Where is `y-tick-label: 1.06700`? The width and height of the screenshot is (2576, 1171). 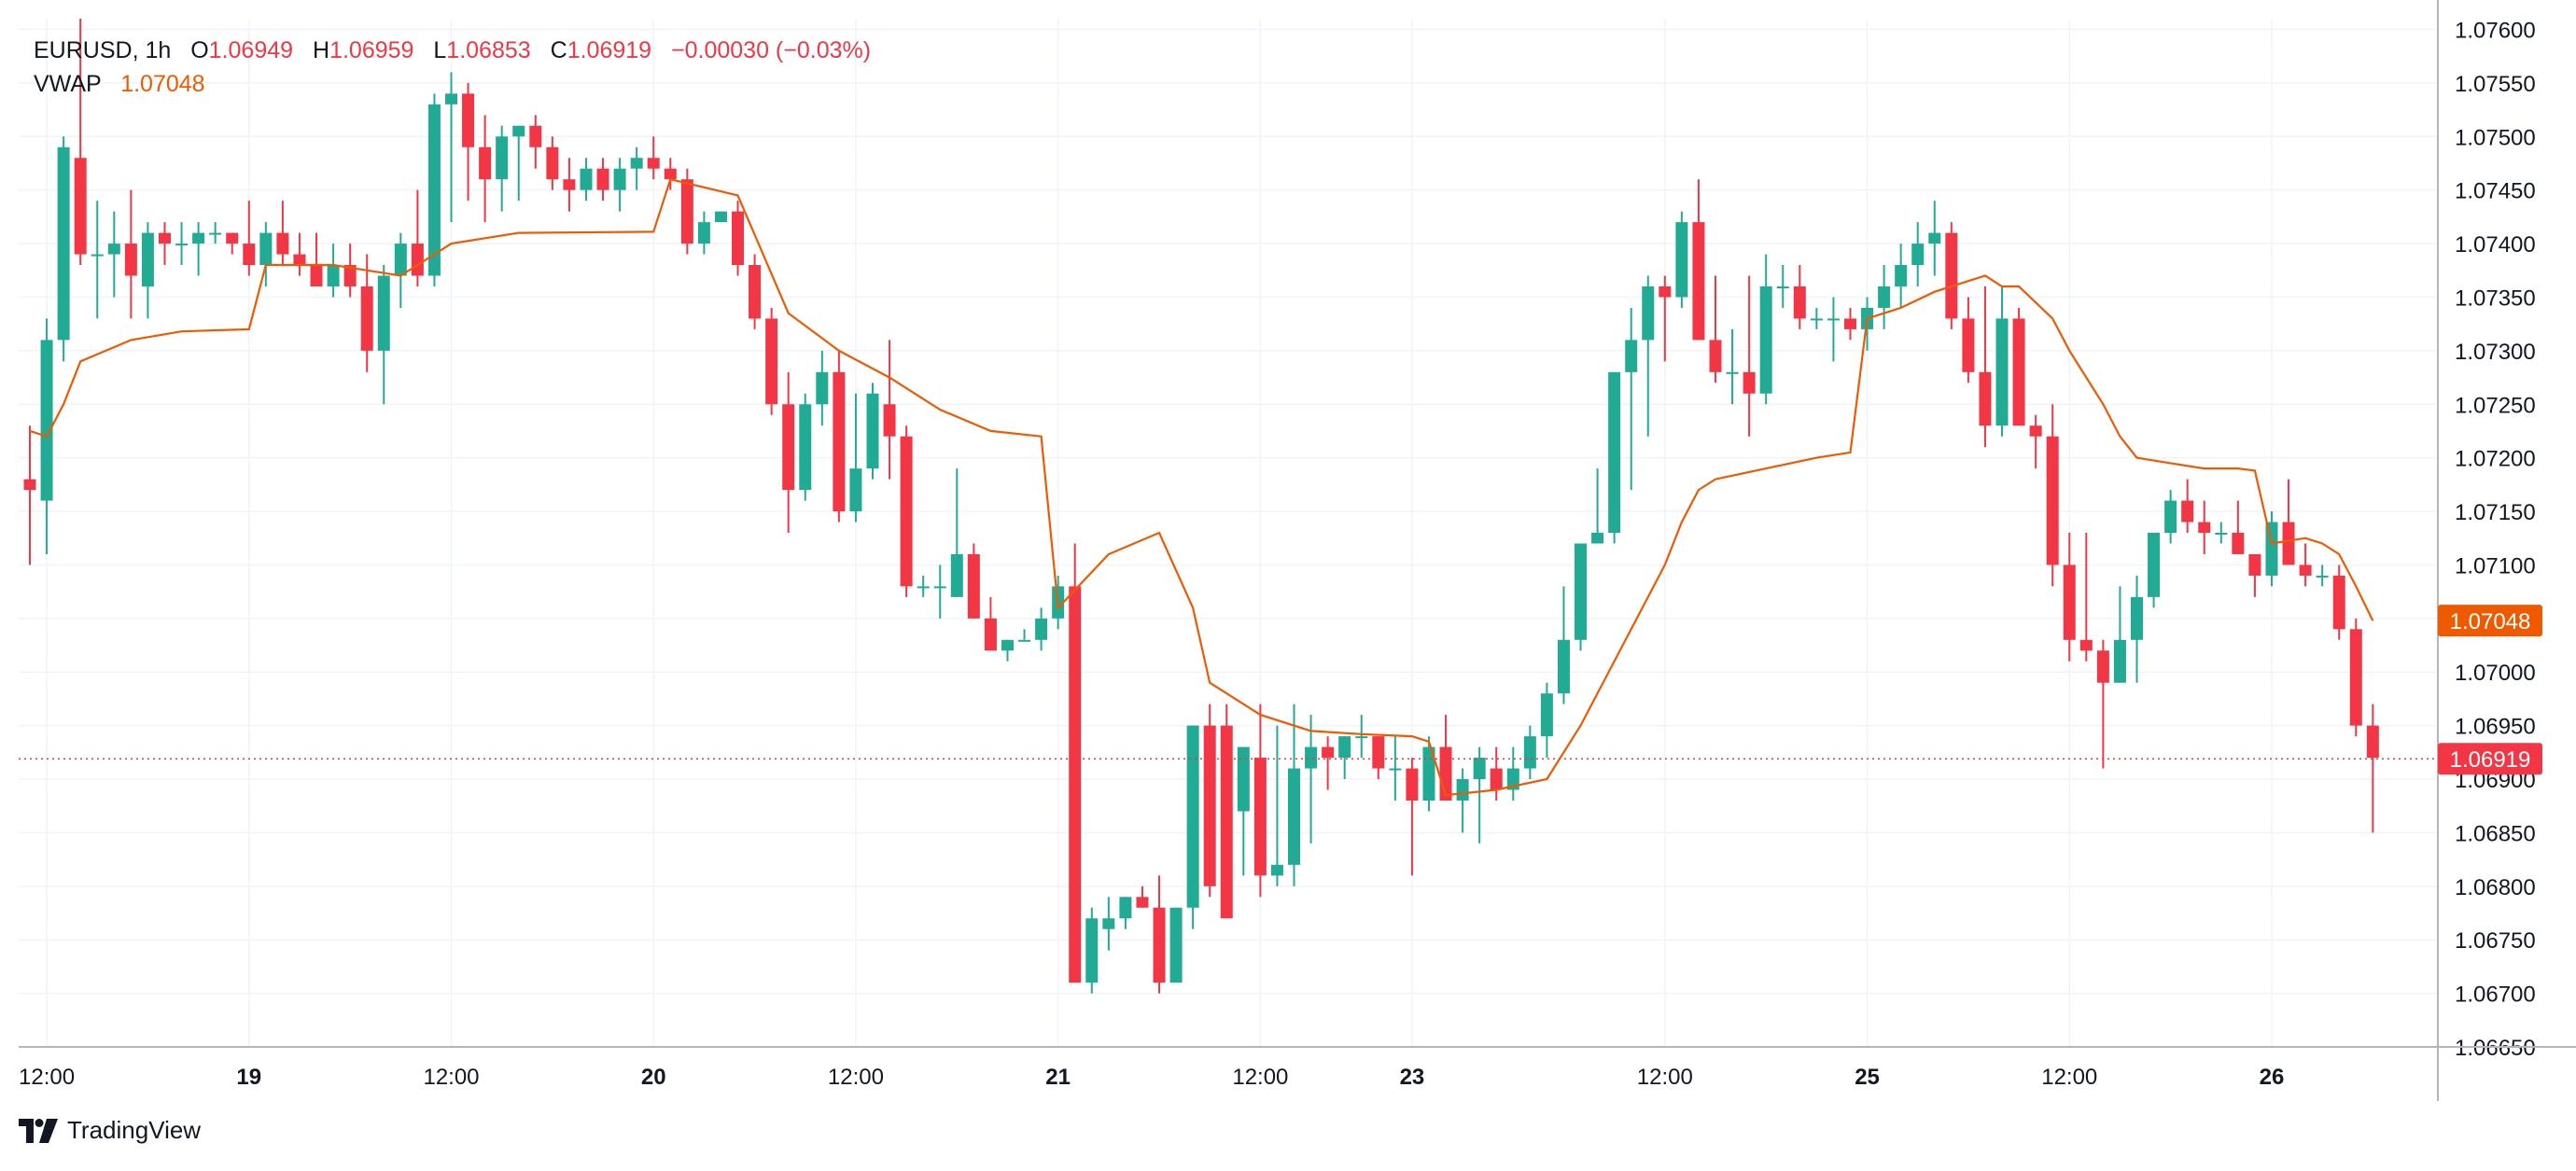
y-tick-label: 1.06700 is located at coordinates (2495, 995).